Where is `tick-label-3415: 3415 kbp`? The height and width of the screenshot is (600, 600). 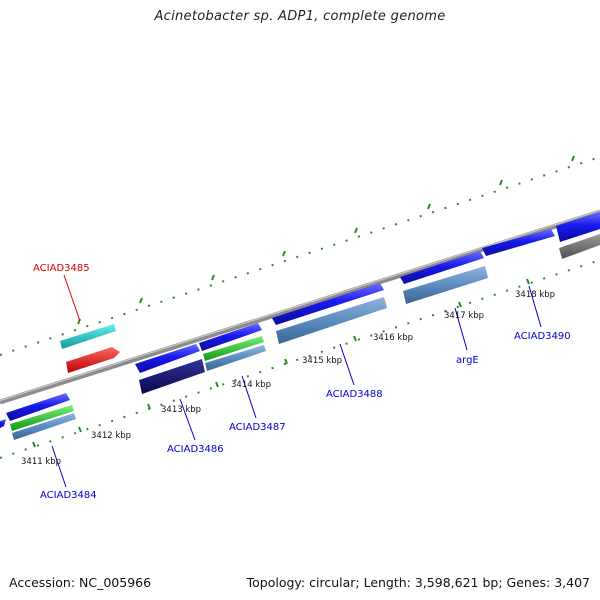
tick-label-3415: 3415 kbp is located at coordinates (322, 361).